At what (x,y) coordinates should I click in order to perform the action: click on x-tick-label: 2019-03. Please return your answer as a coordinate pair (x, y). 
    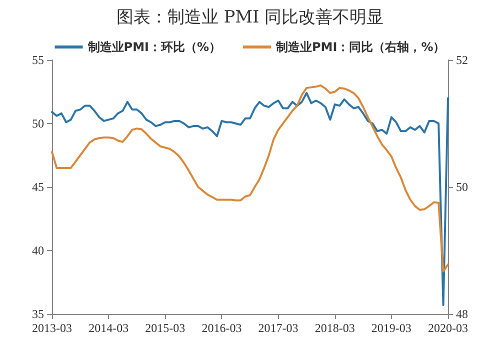
    Looking at the image, I should click on (391, 328).